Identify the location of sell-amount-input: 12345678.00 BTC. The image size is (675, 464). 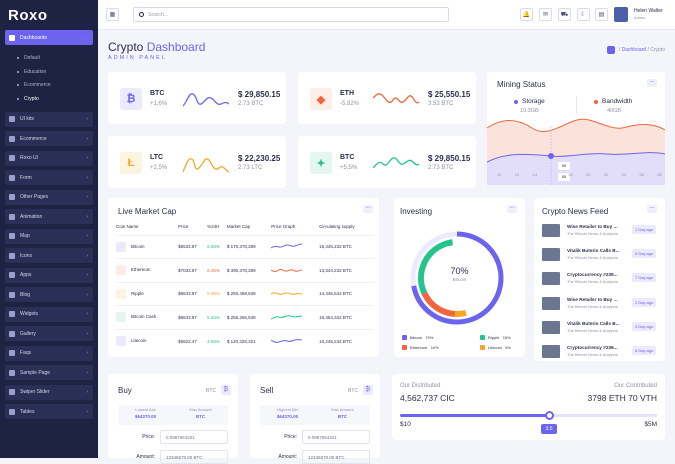
(336, 457).